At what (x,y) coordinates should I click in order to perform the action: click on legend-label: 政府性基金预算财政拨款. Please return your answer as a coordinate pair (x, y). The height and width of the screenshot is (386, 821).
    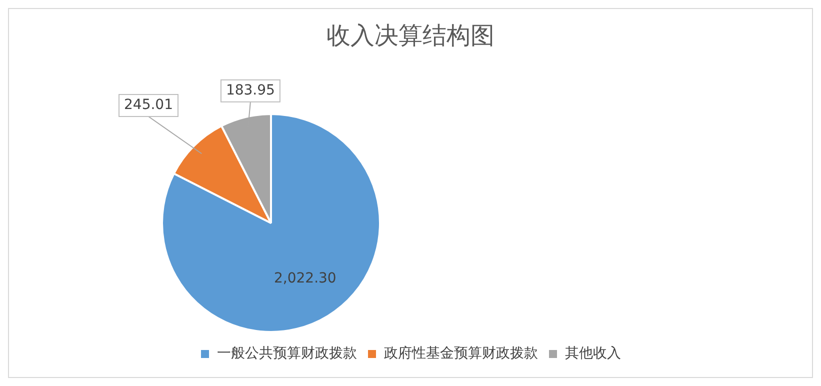
    Looking at the image, I should click on (461, 354).